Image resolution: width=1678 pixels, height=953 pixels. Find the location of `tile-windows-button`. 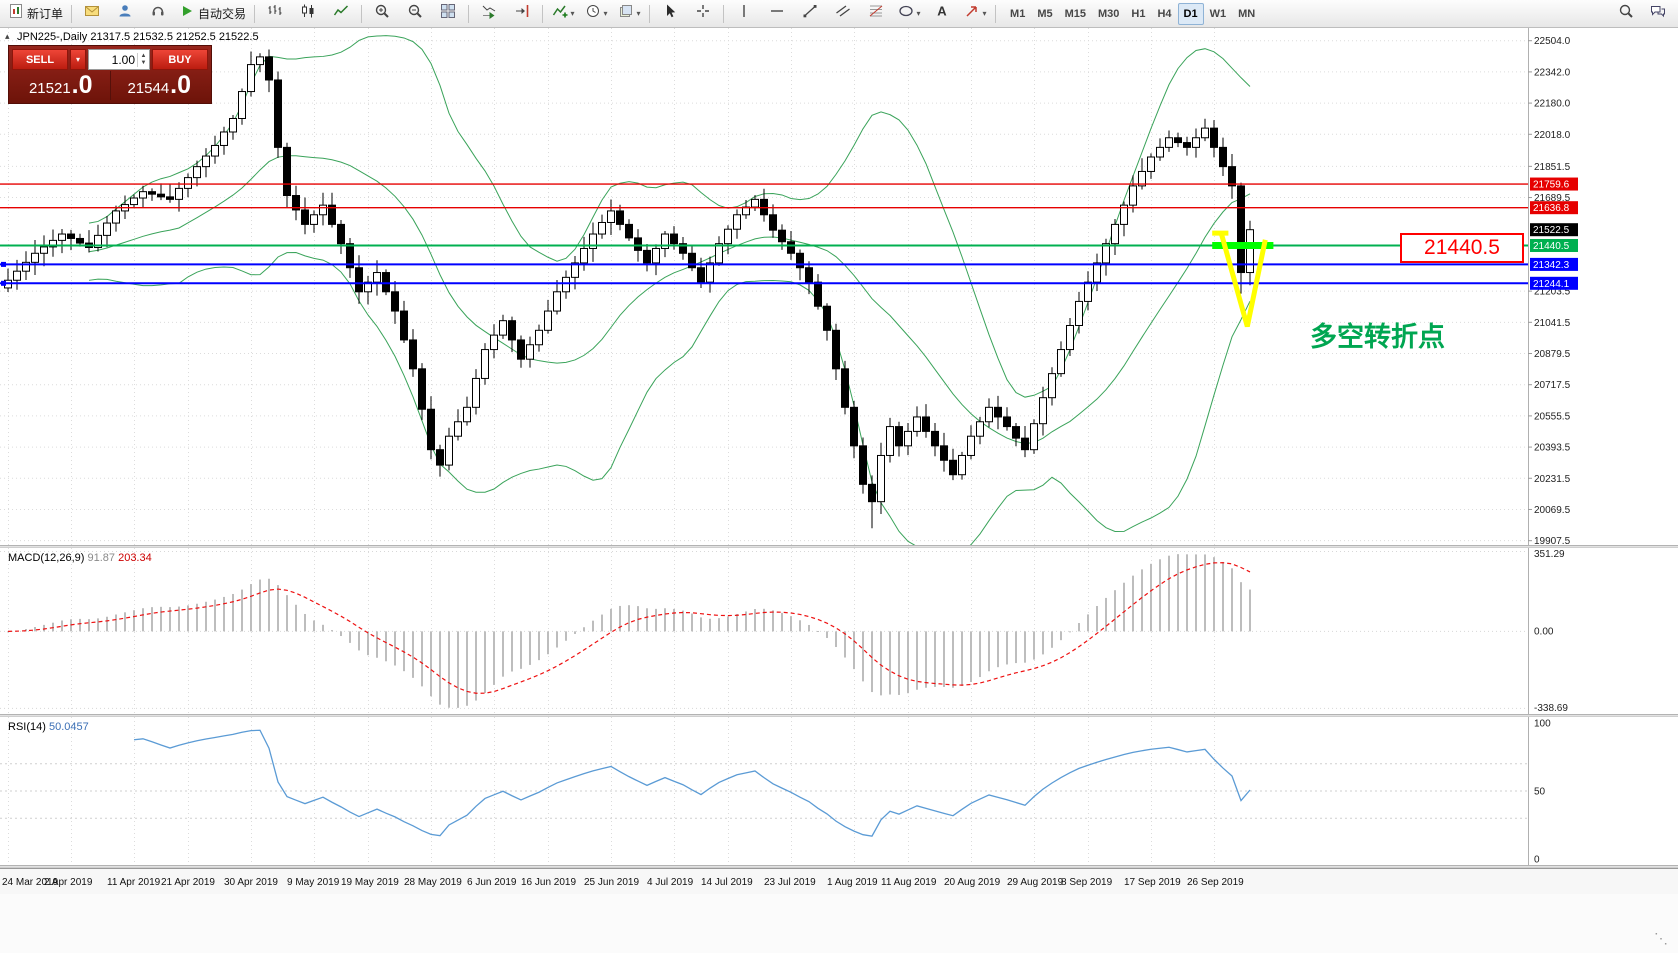

tile-windows-button is located at coordinates (448, 14).